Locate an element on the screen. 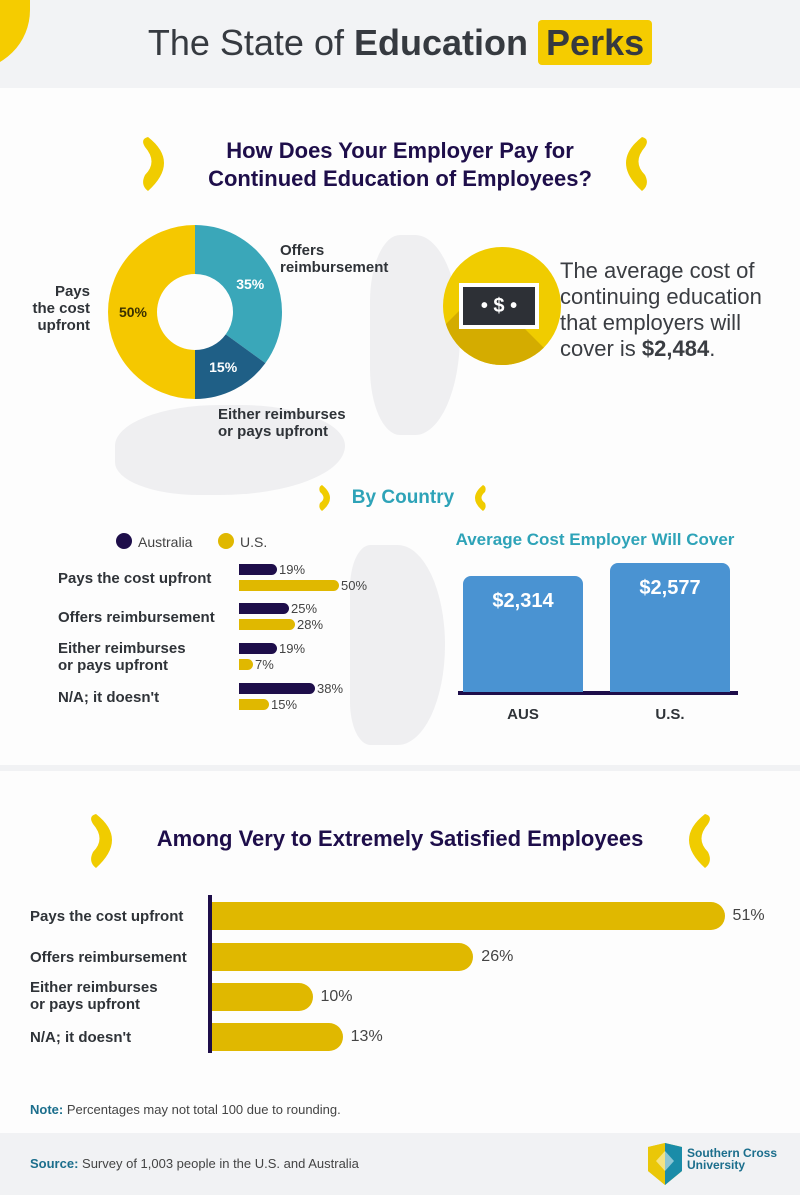 The image size is (800, 1195). country-category-label: Pays the cost upfront is located at coordinates (135, 578).